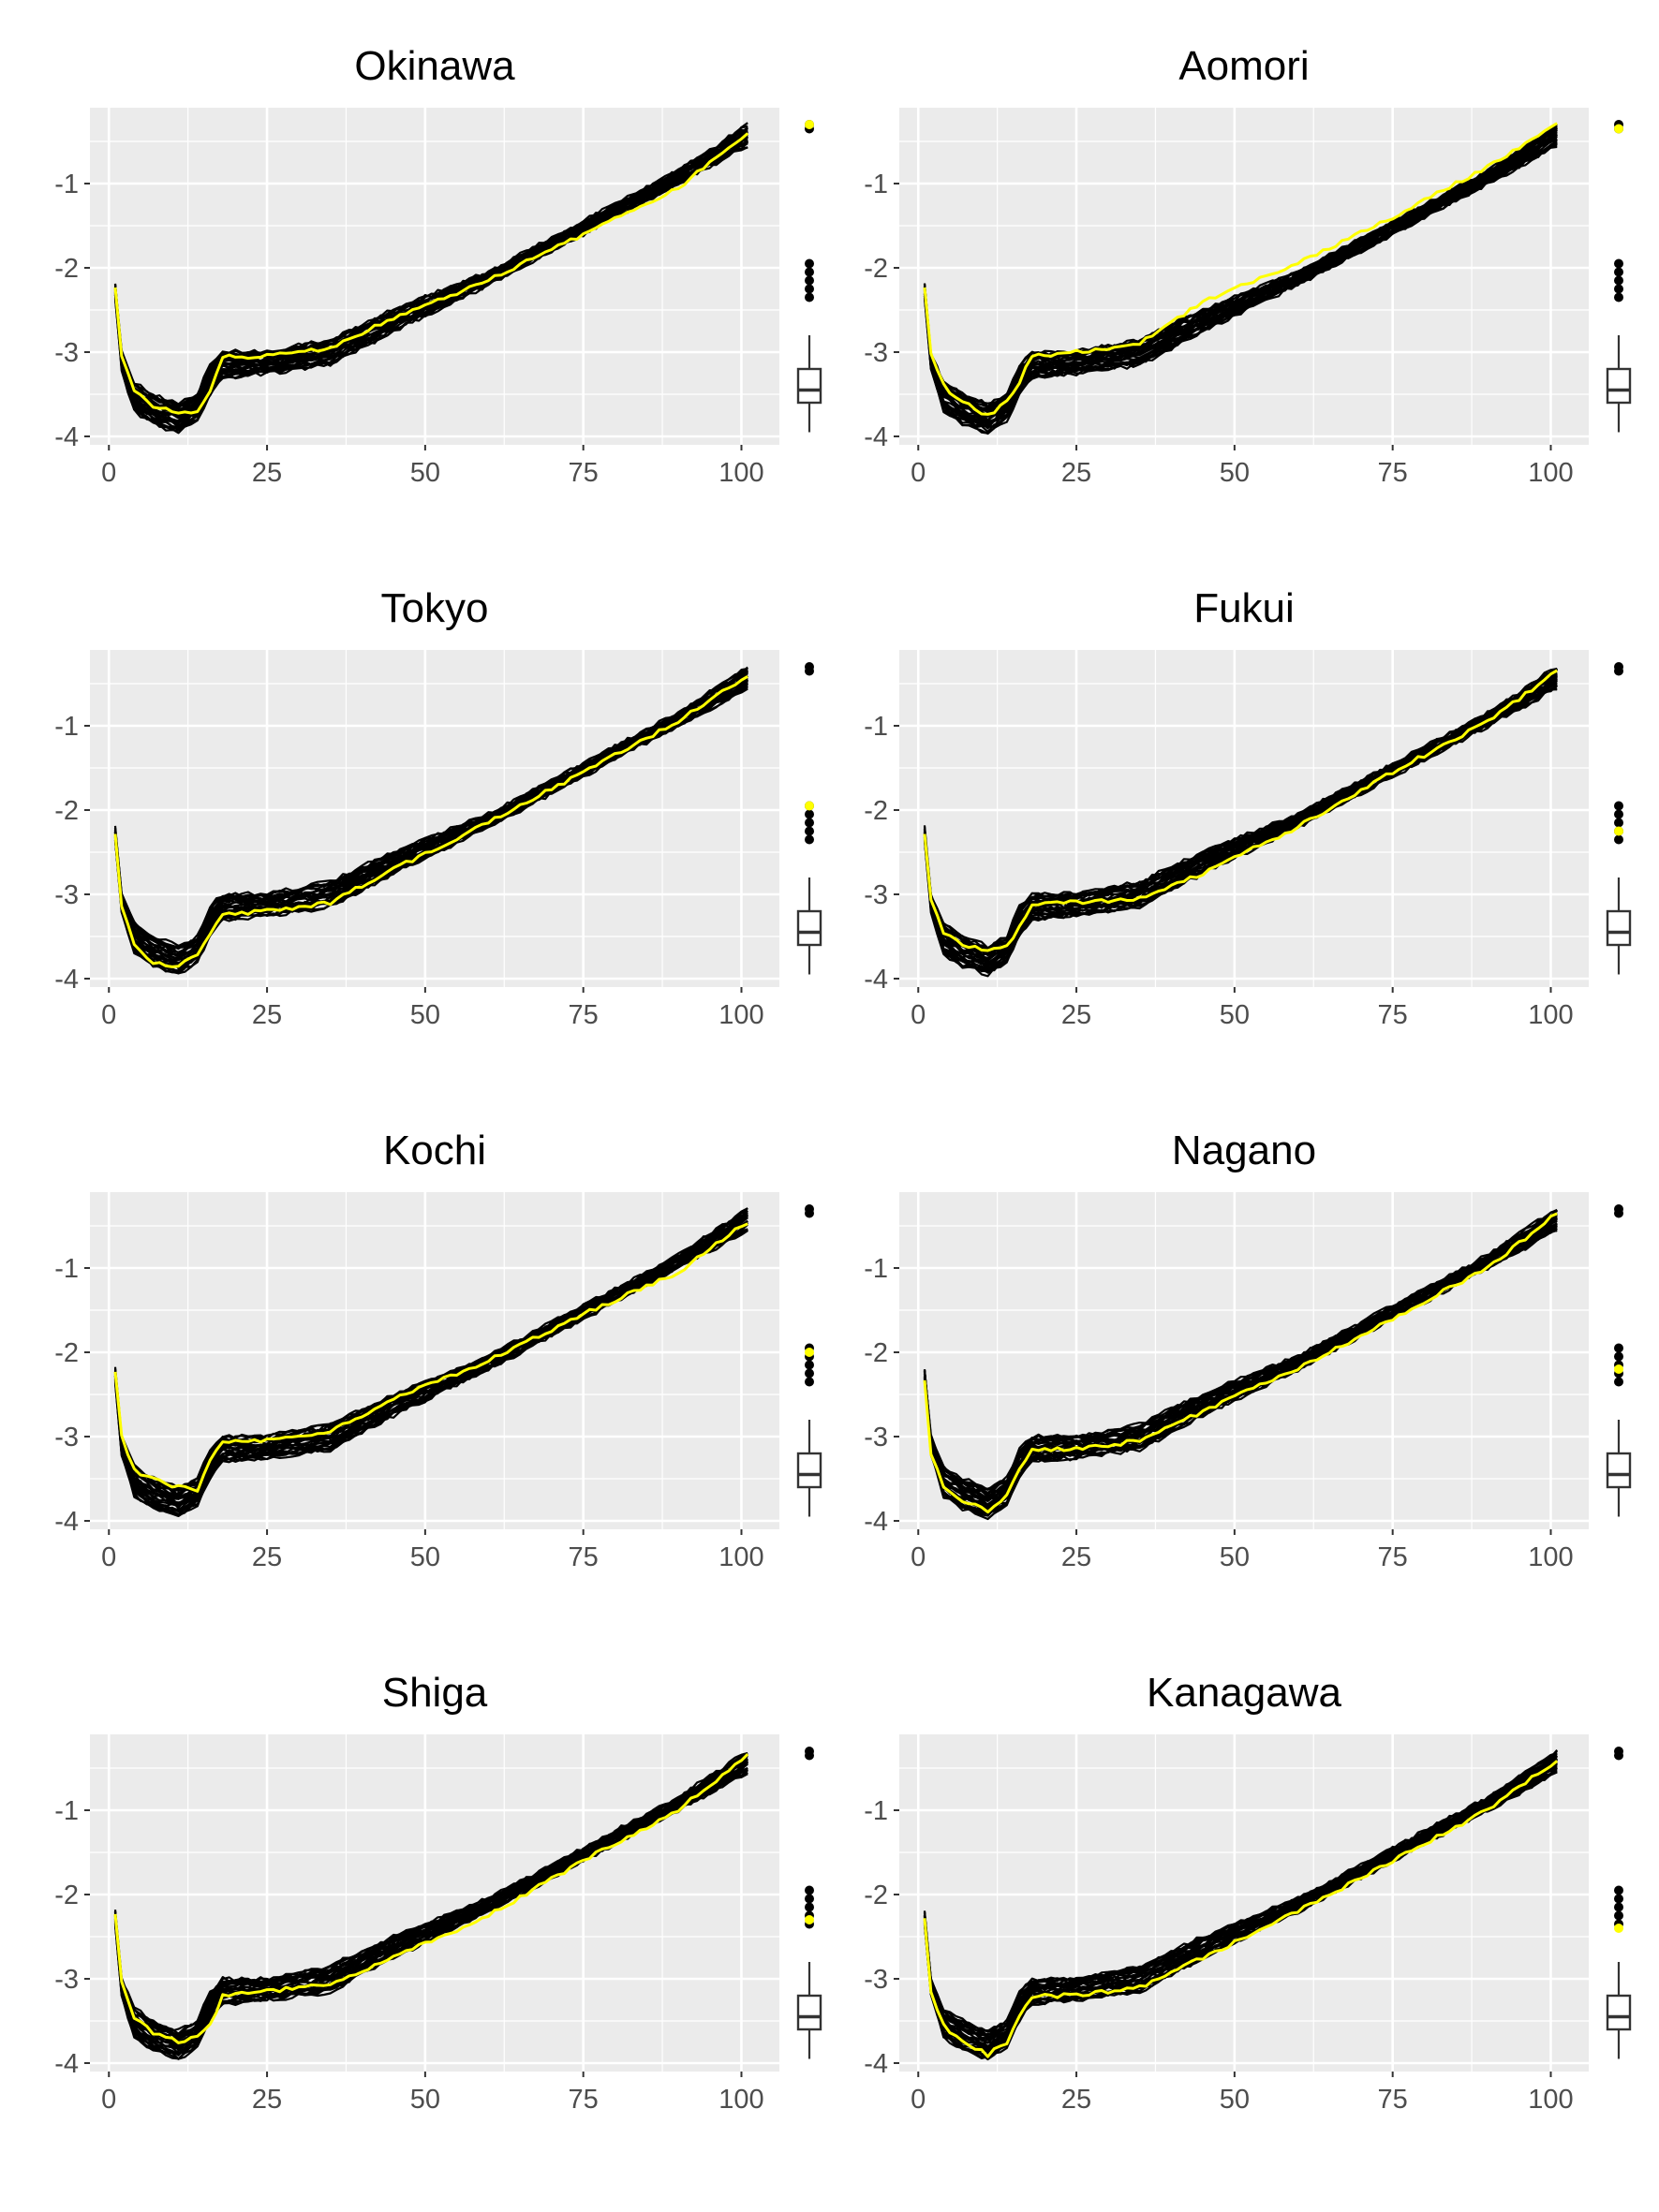 This screenshot has height=2212, width=1659. Describe the element at coordinates (1244, 66) in the screenshot. I see `panel-title: Aomori` at that location.